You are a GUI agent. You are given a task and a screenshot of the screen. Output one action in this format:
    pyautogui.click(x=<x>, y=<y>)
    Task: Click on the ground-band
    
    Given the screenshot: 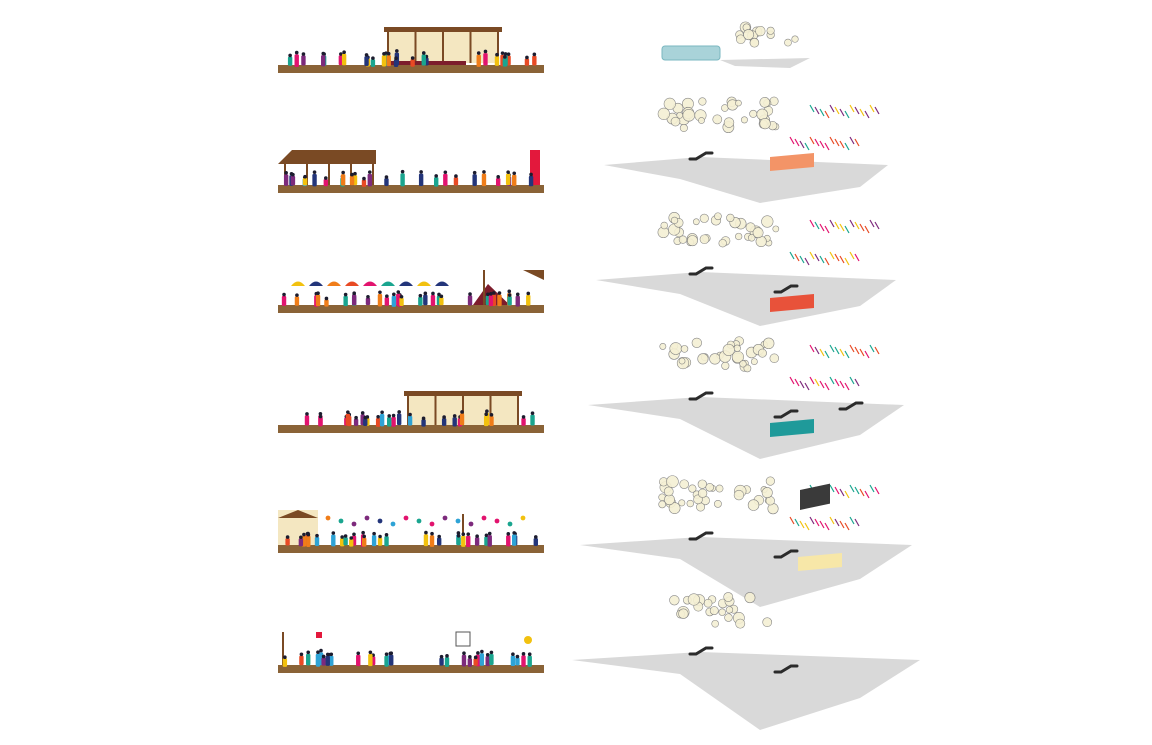 What is the action you would take?
    pyautogui.click(x=411, y=669)
    